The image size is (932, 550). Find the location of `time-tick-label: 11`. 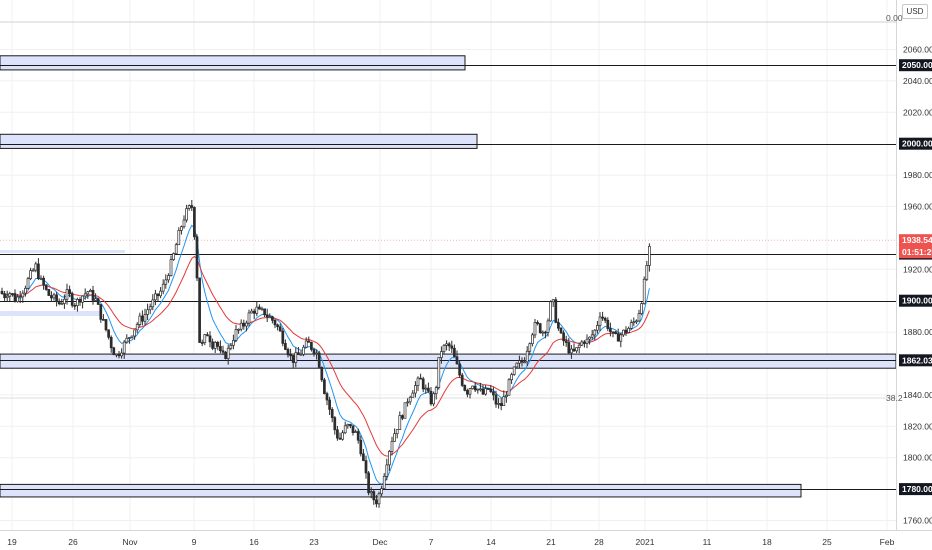

time-tick-label: 11 is located at coordinates (707, 542).